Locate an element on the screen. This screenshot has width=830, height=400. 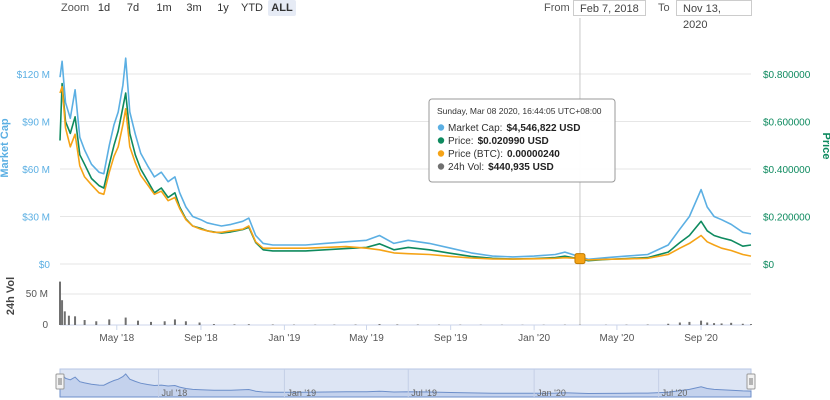
navigator-tick-label: Jul '20 is located at coordinates (675, 393).